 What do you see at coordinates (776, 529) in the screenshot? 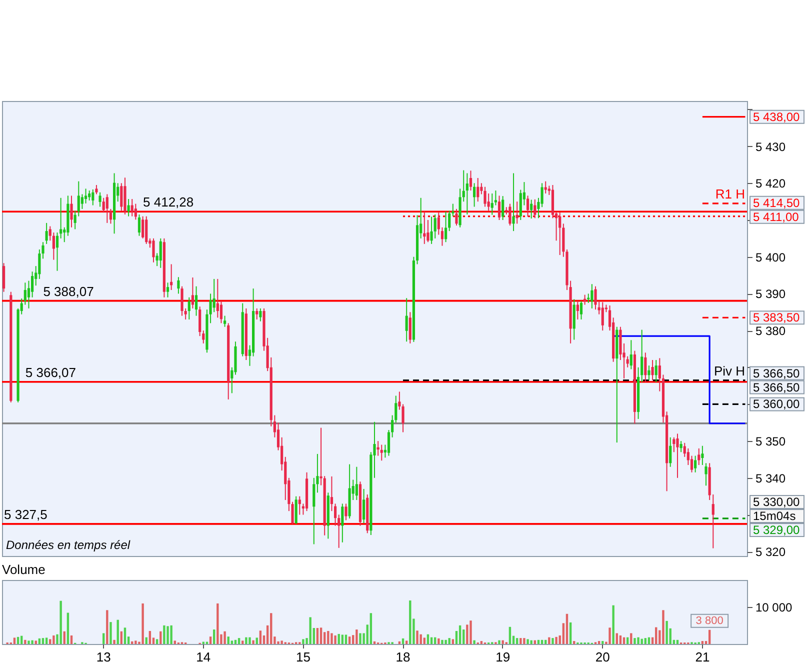
I see `data-label: 5 329,00` at bounding box center [776, 529].